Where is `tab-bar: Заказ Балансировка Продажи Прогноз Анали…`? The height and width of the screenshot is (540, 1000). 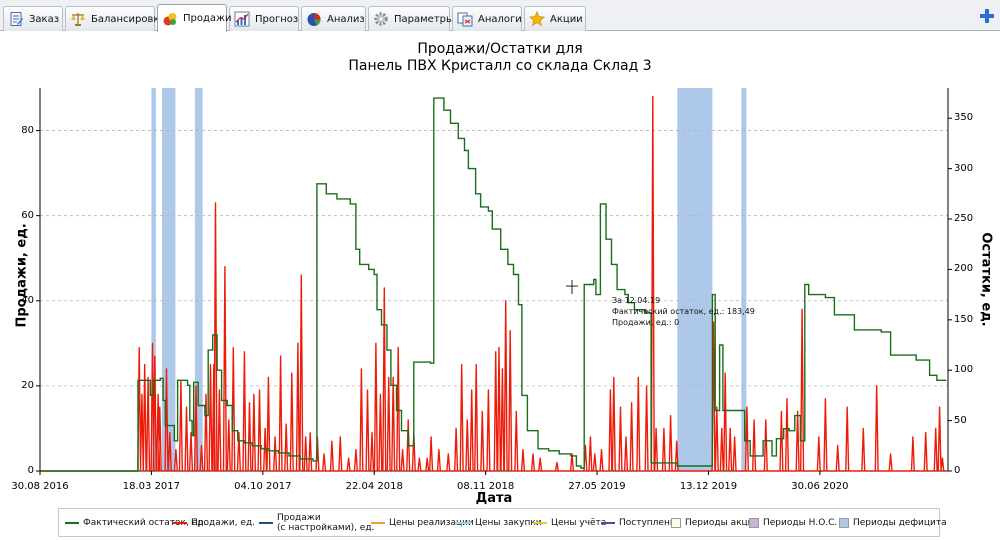
tab-bar: Заказ Балансировка Продажи Прогноз Анали… is located at coordinates (500, 16).